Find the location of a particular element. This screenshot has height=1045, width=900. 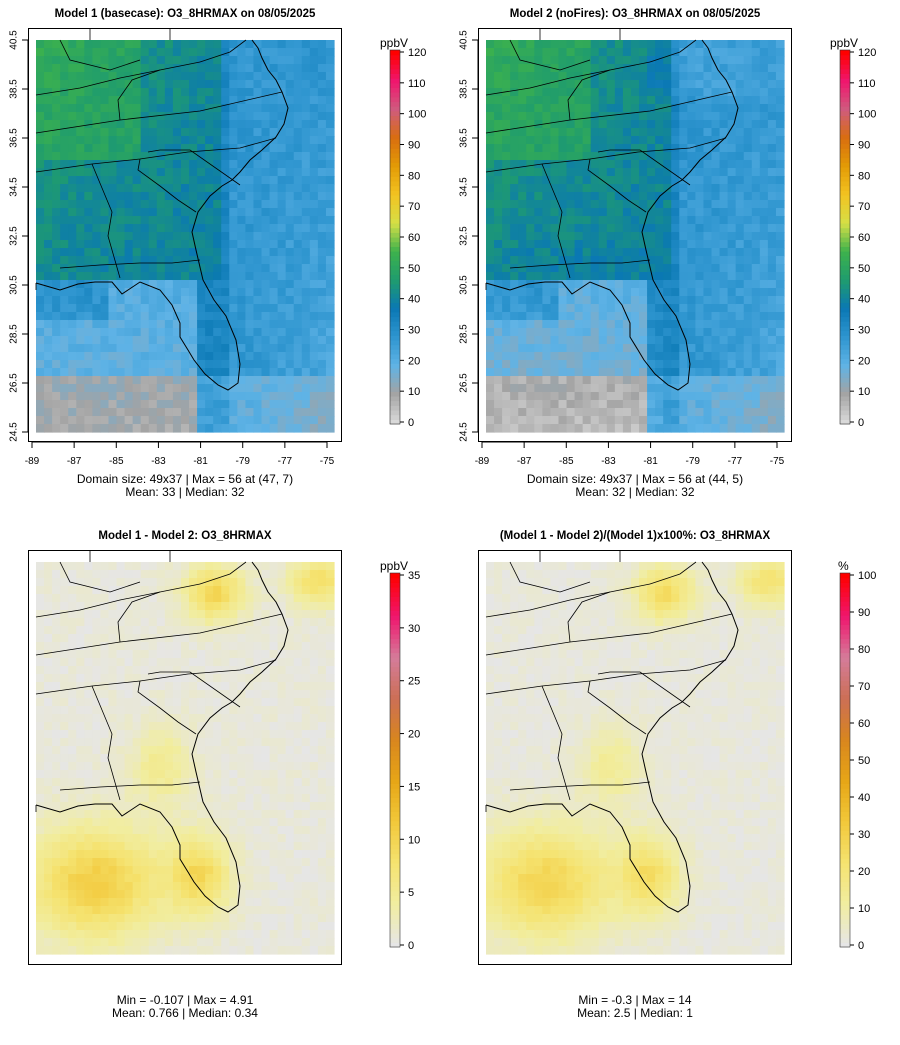

panel-title: Model 1 - Model 2: O3_8HRMAX is located at coordinates (185, 536).